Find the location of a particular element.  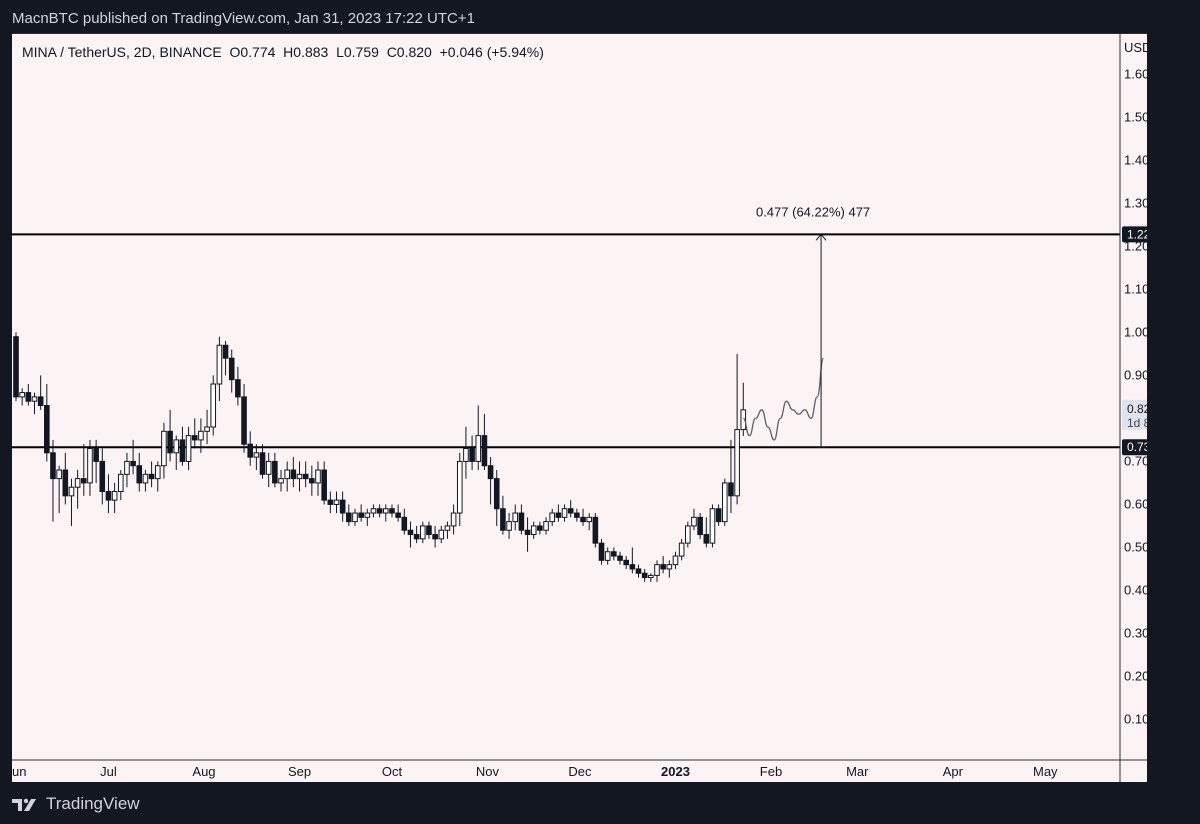

y-tick-label: 1.100 is located at coordinates (1135, 288).